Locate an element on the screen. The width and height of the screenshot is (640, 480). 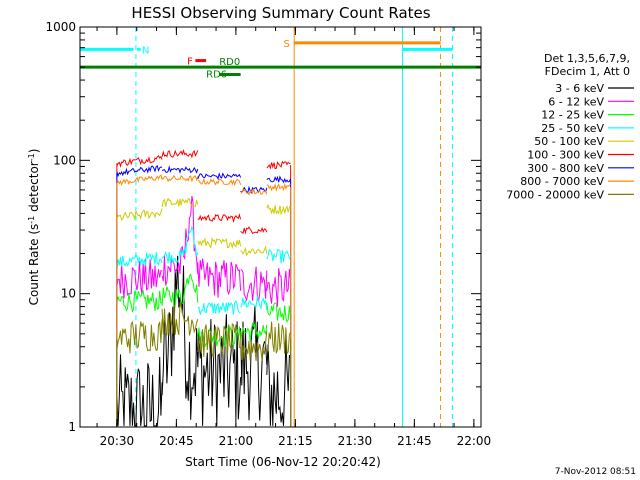
legend-label-6: 300 - 800 keV is located at coordinates (565, 168).